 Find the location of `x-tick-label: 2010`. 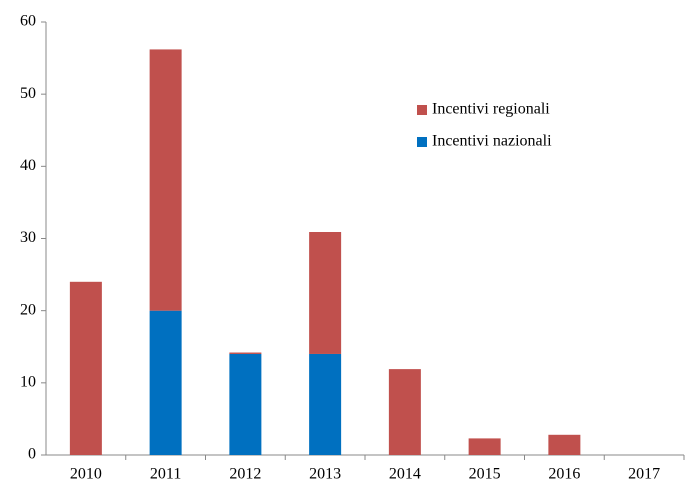

x-tick-label: 2010 is located at coordinates (86, 474).